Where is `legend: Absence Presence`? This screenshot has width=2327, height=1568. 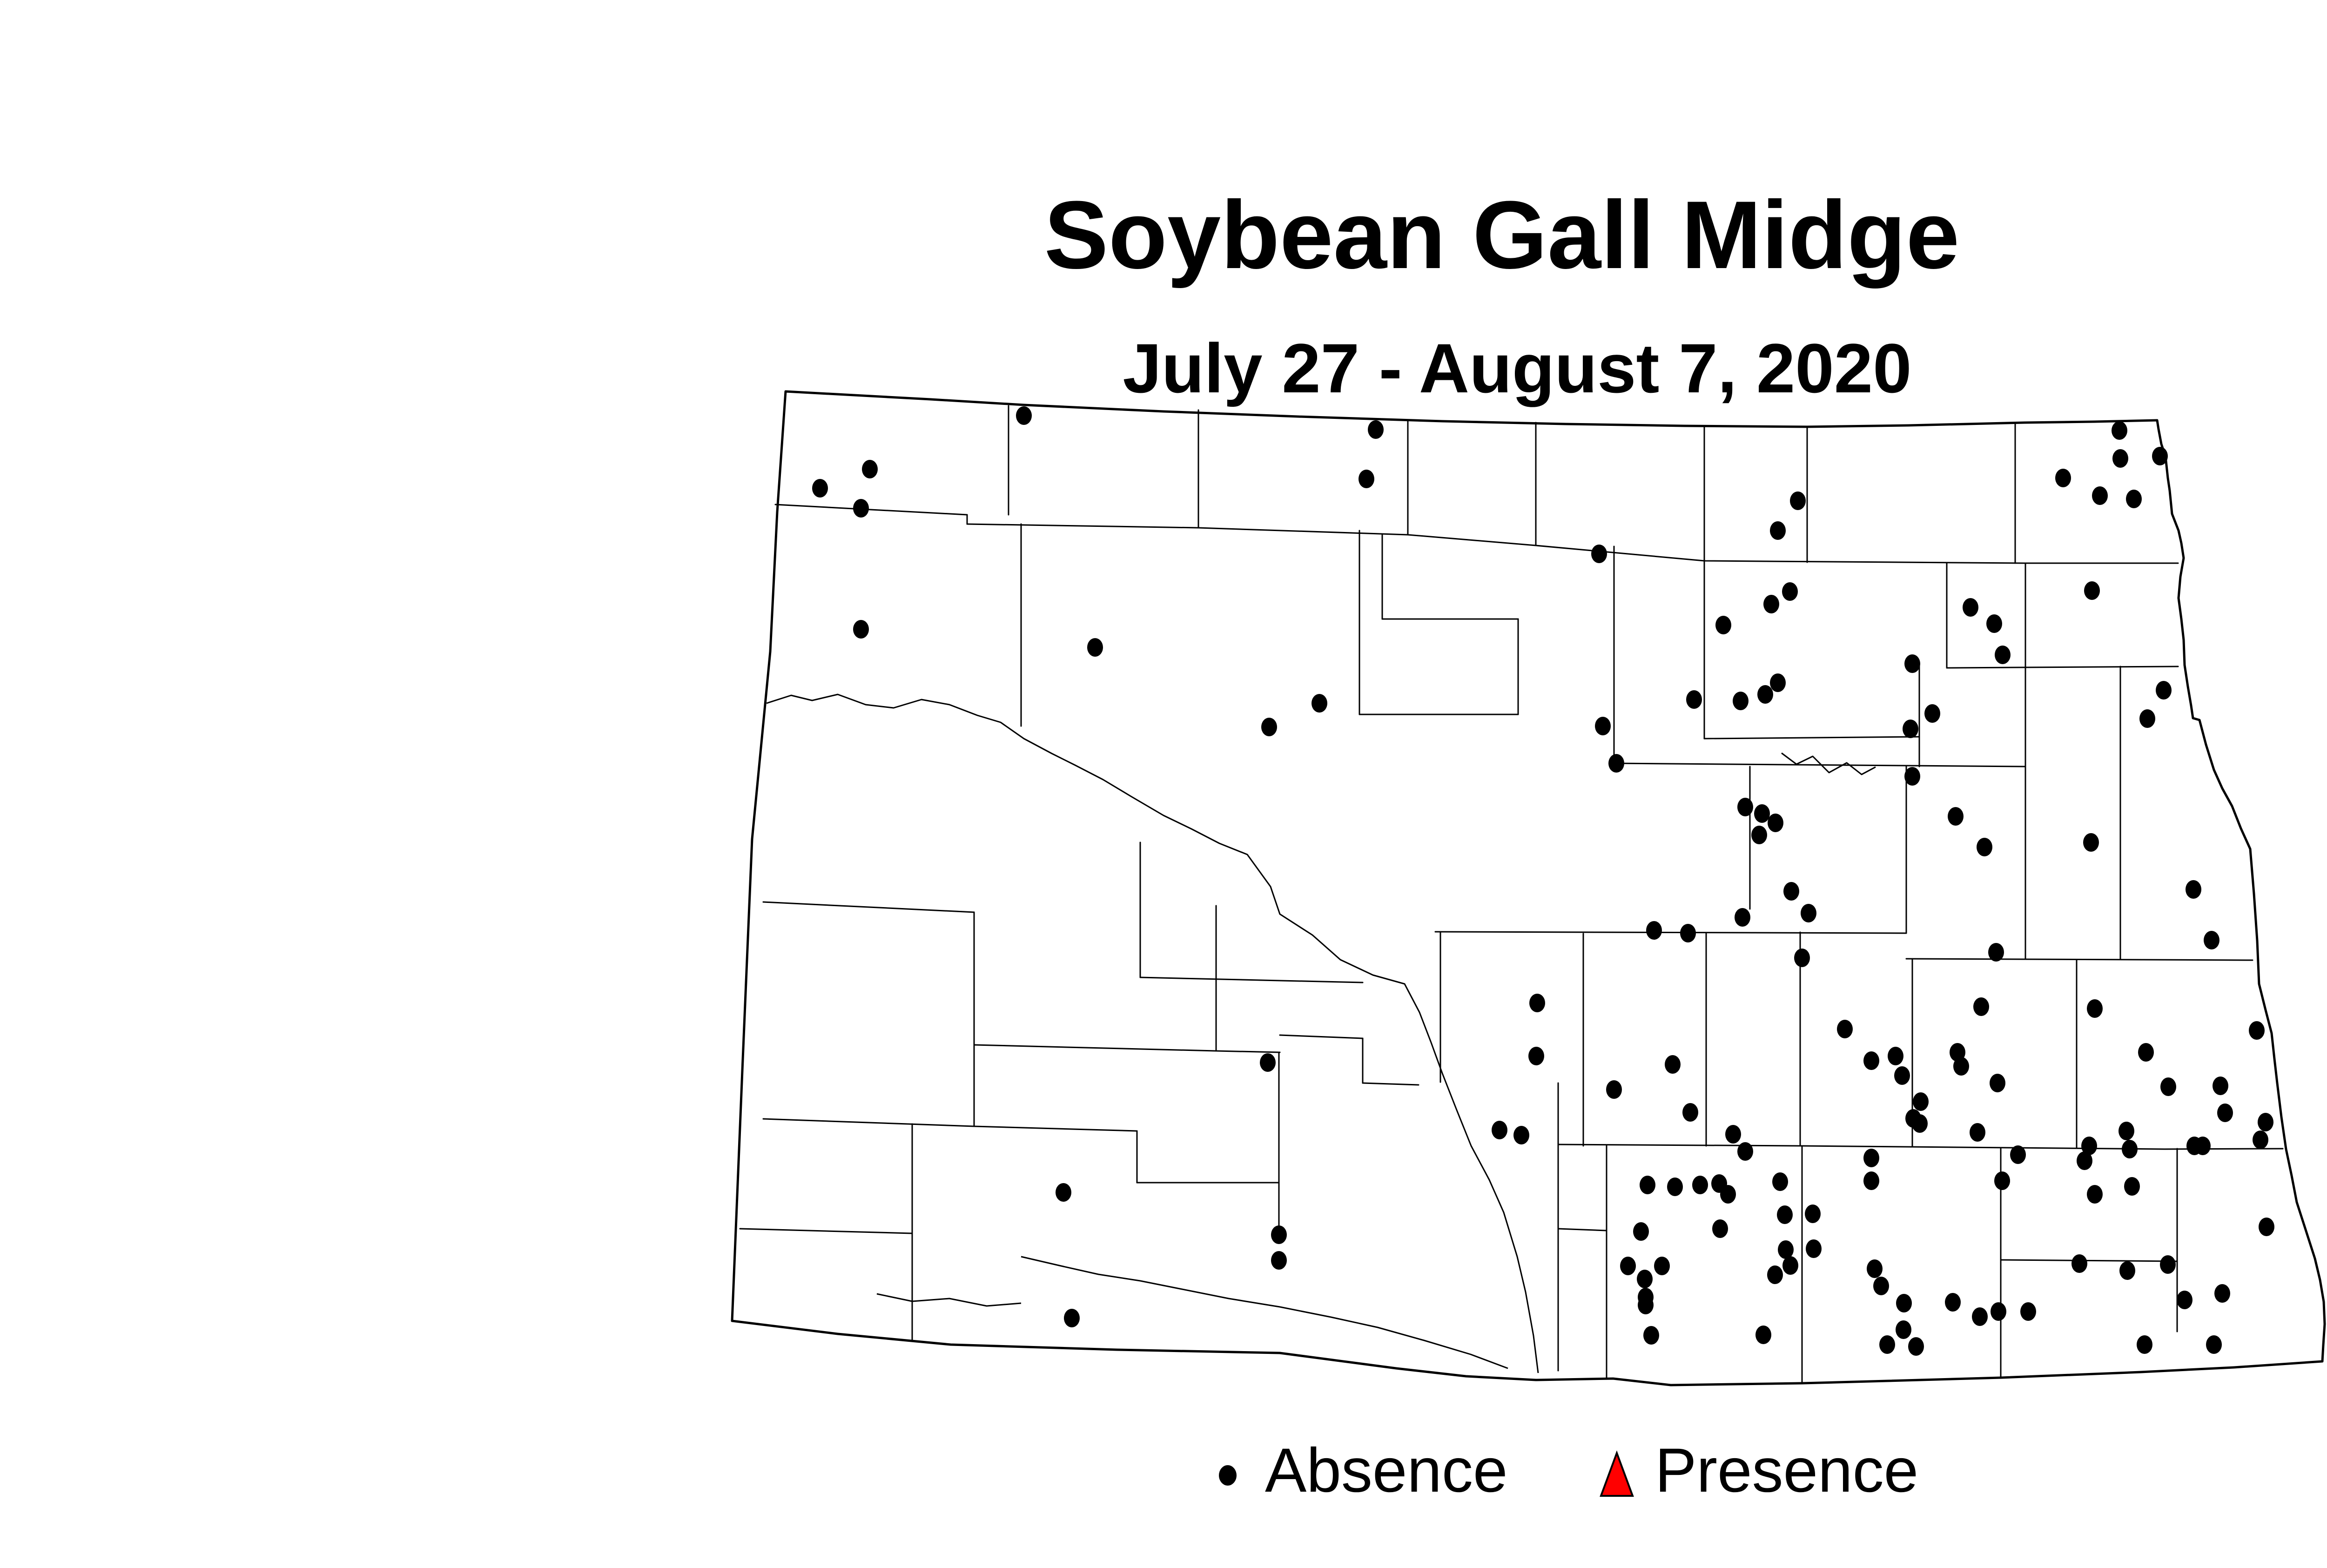 legend: Absence Presence is located at coordinates (1568, 1470).